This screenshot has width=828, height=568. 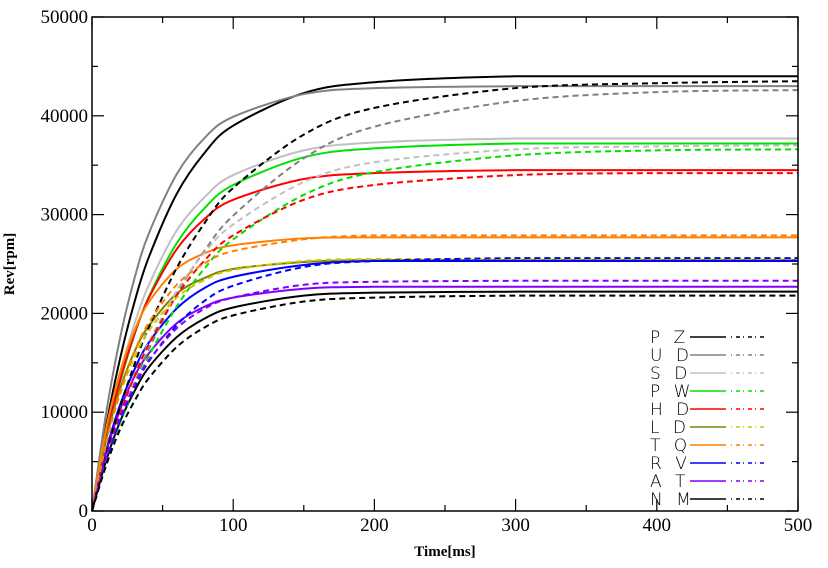 I want to click on x-tick-label: 300, so click(x=515, y=525).